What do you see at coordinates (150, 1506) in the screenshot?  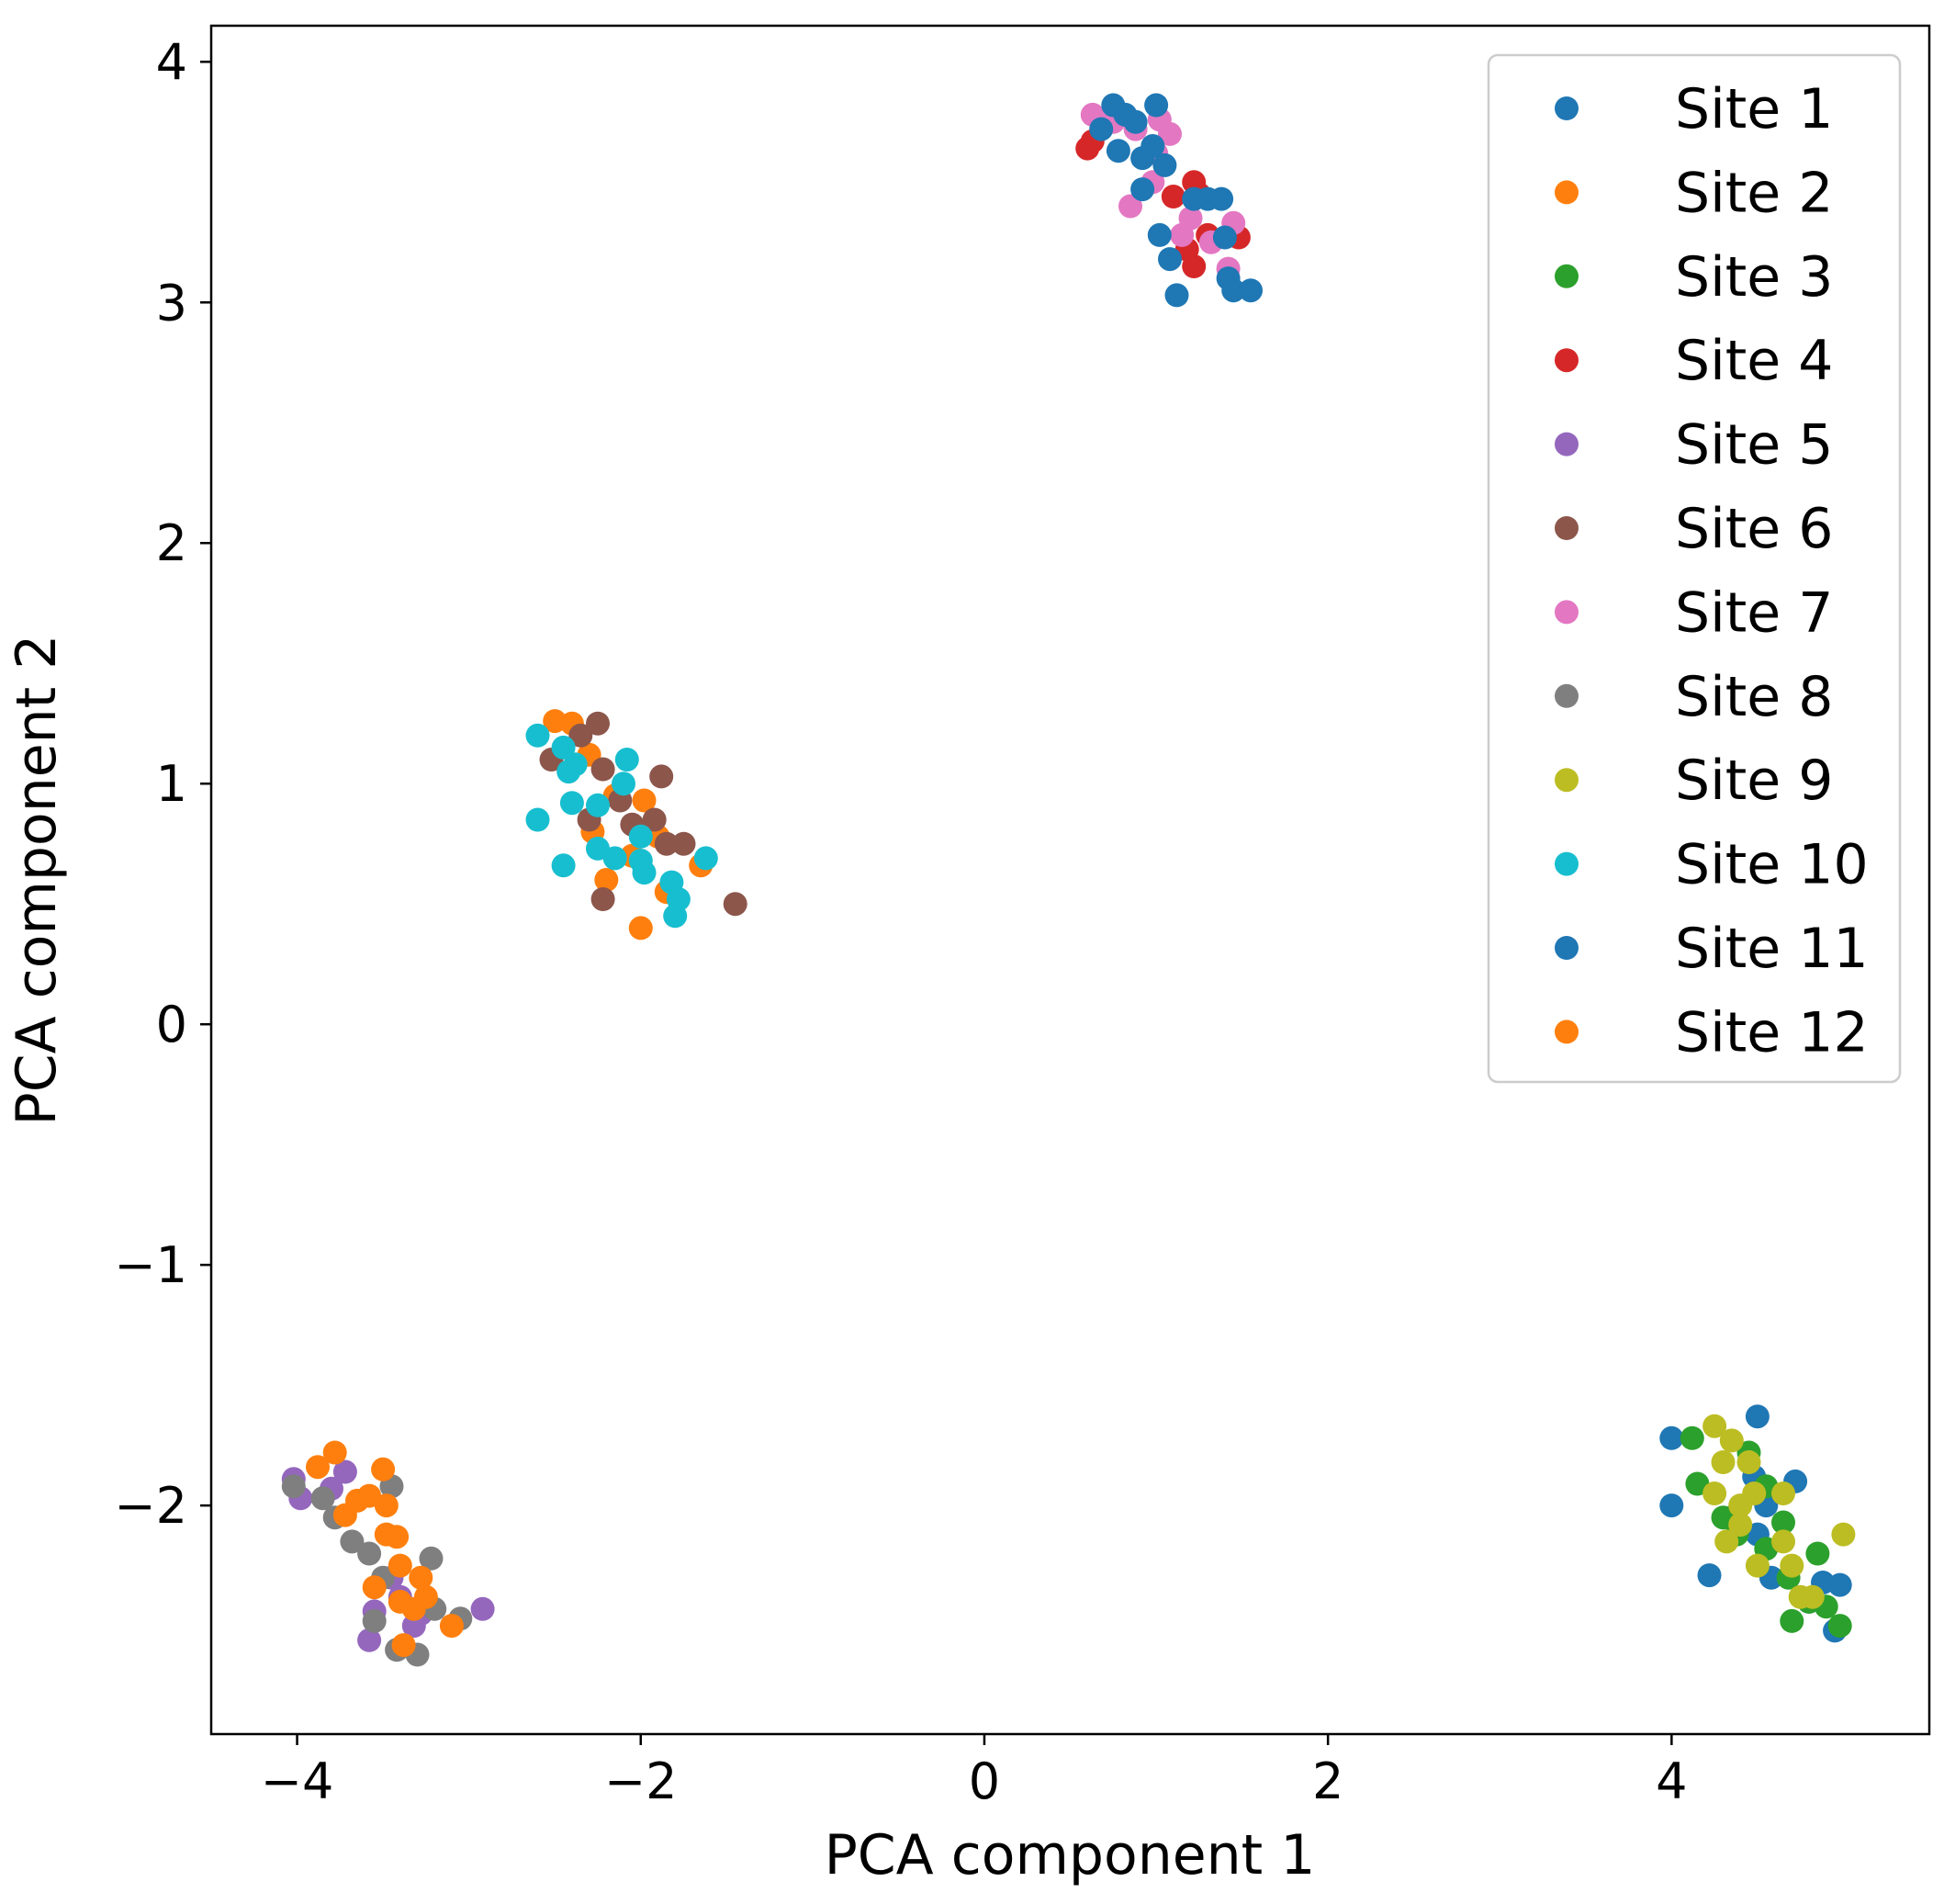 I see `y-tick-label: −2` at bounding box center [150, 1506].